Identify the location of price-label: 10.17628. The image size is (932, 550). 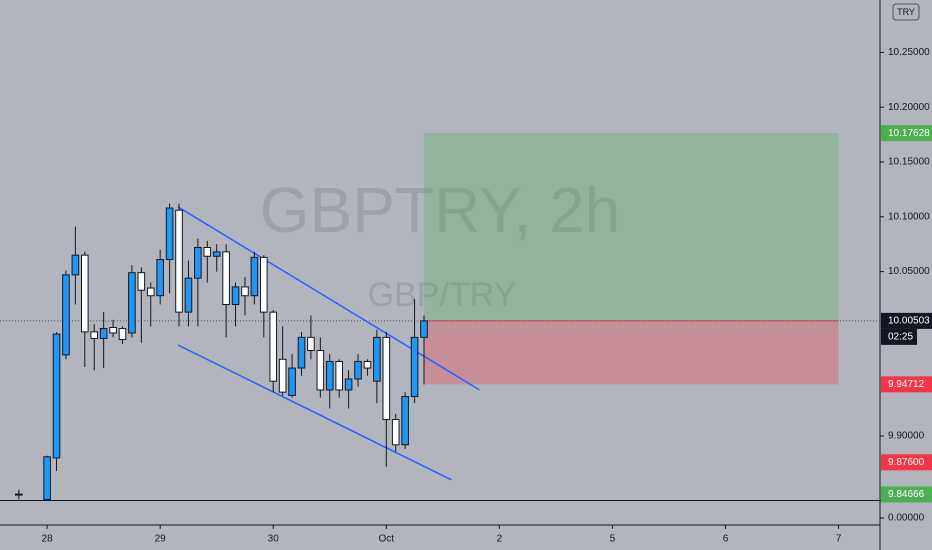
(909, 133).